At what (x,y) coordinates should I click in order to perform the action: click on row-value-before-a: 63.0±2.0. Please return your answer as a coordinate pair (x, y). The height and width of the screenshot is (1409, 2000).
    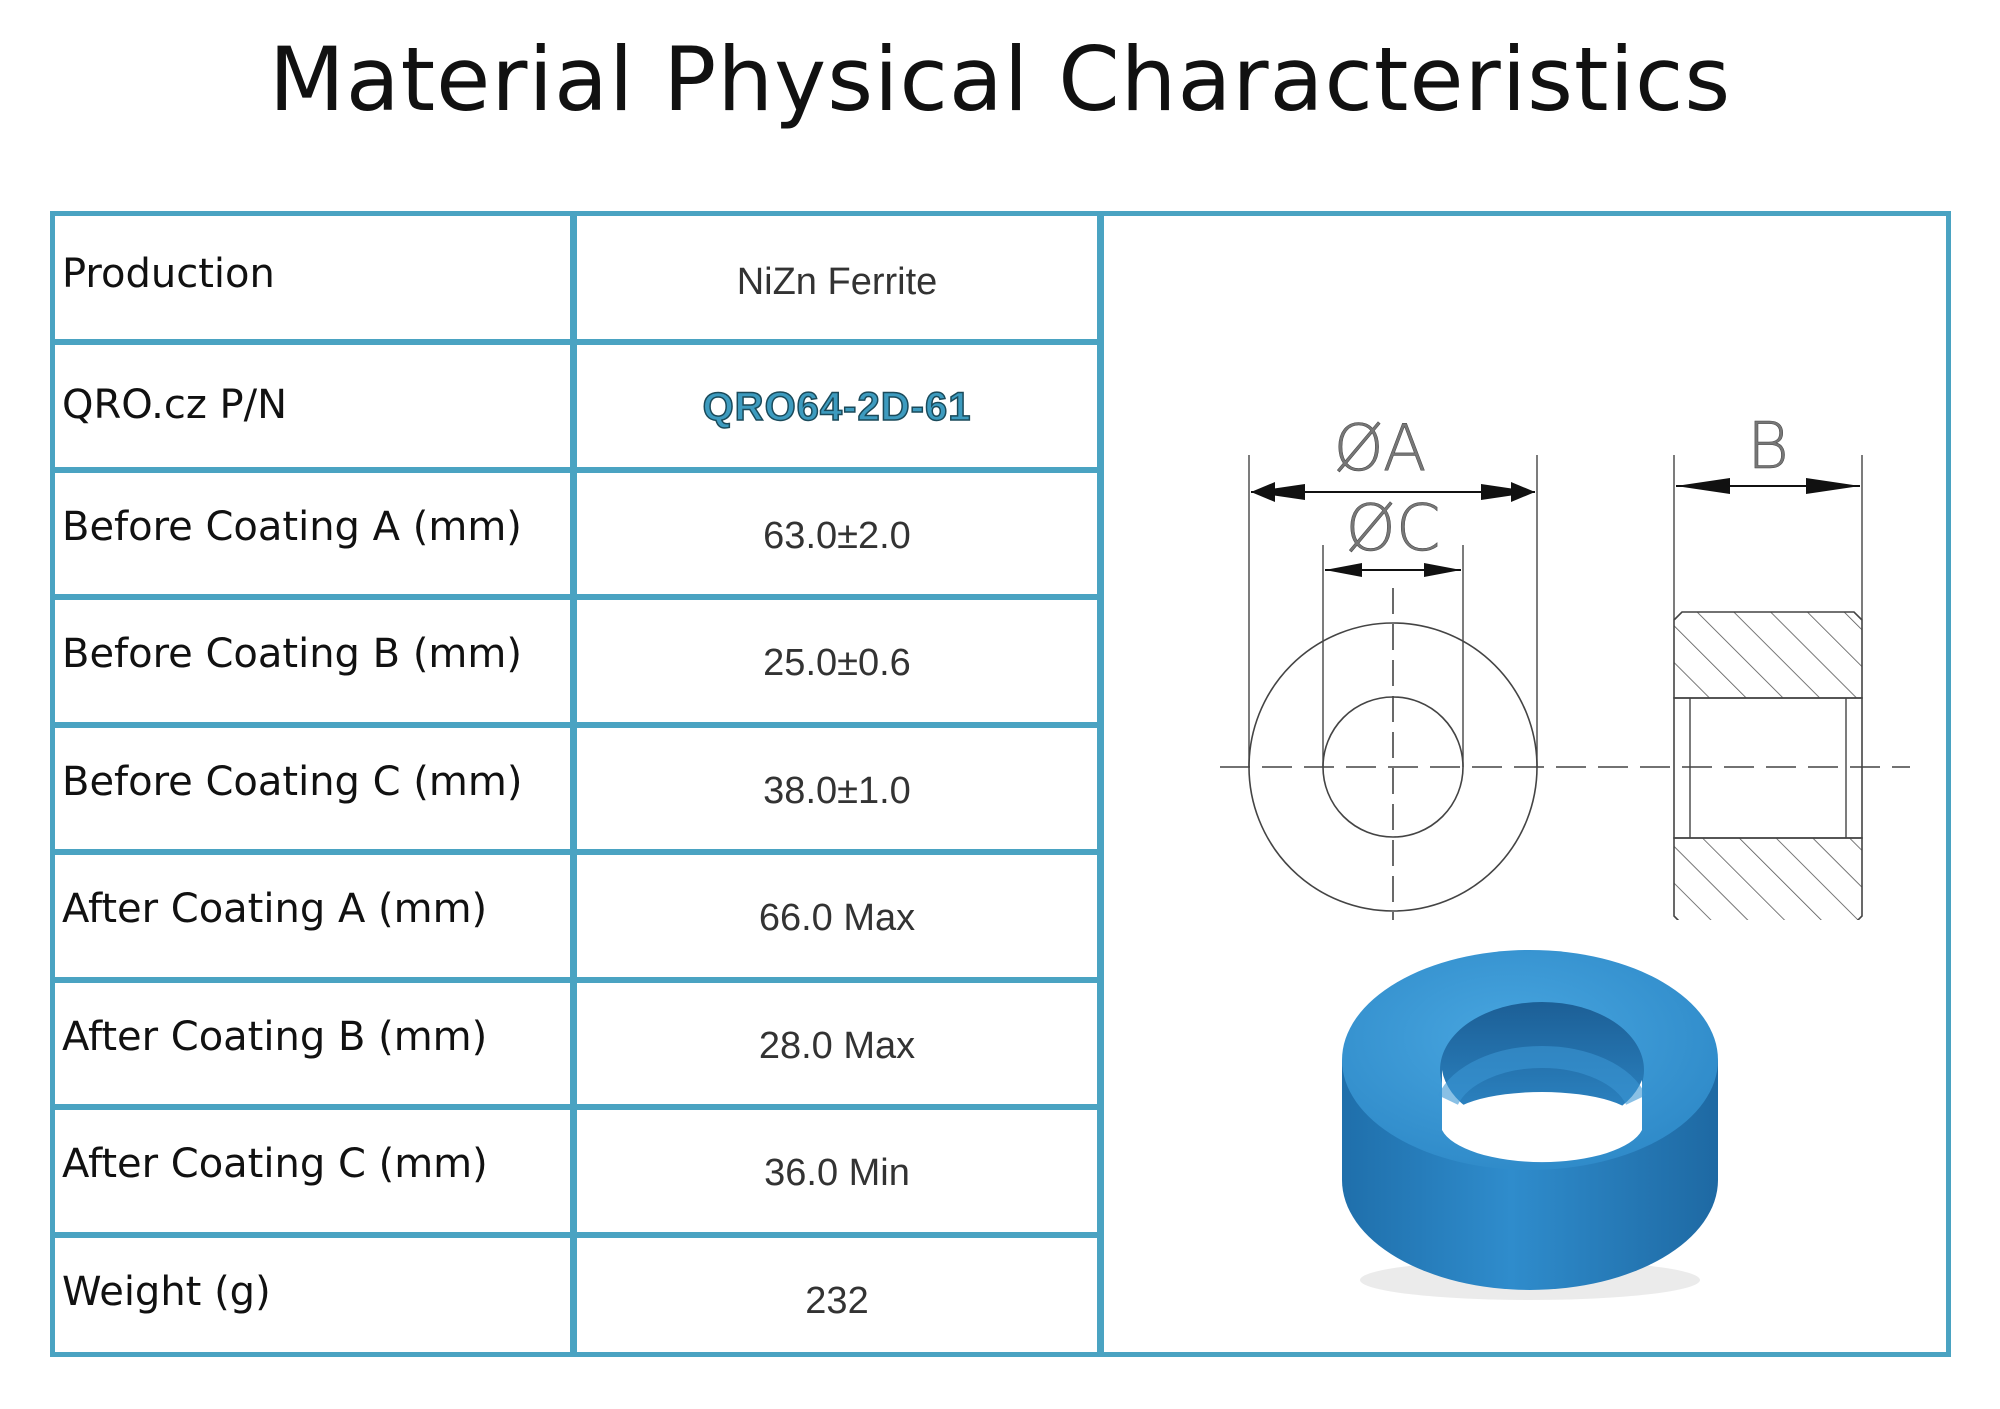
    Looking at the image, I should click on (837, 535).